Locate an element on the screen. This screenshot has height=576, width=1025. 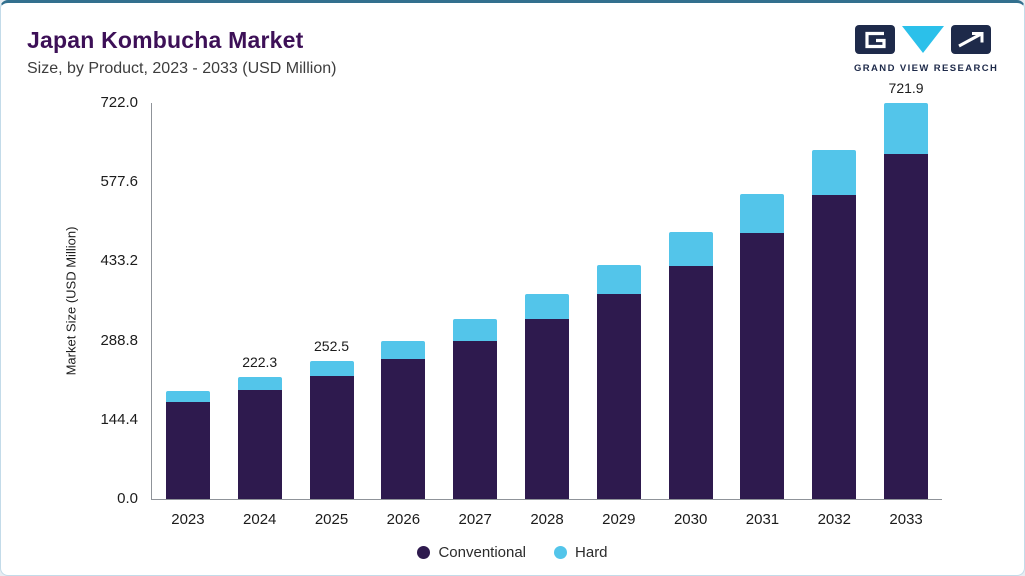
x-axis-label: 2030 is located at coordinates (690, 519).